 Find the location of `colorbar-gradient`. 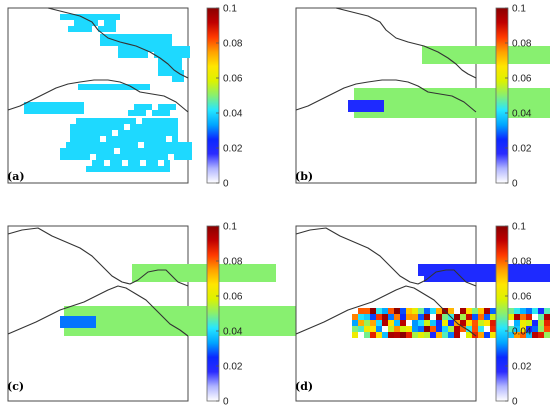

colorbar-gradient is located at coordinates (213, 313).